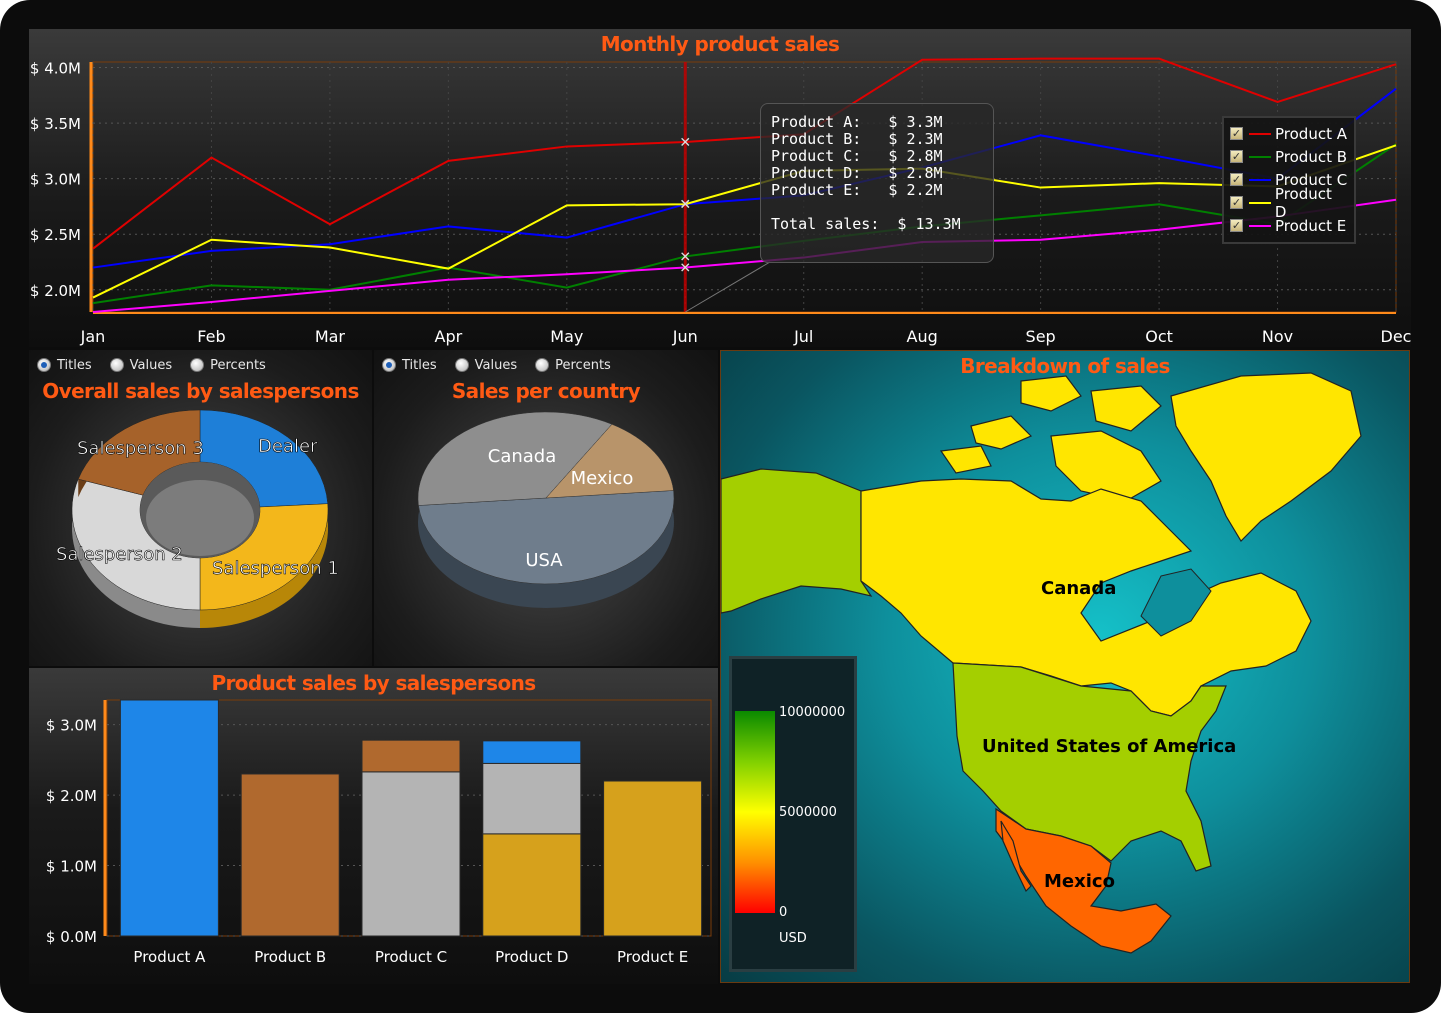 The image size is (1441, 1013). What do you see at coordinates (1079, 881) in the screenshot?
I see `country-label-mexico: Mexico` at bounding box center [1079, 881].